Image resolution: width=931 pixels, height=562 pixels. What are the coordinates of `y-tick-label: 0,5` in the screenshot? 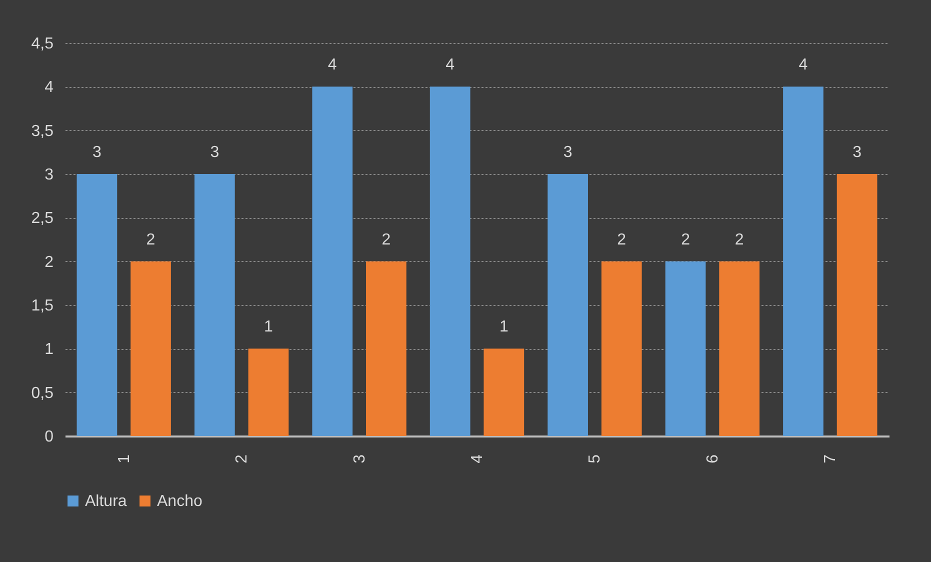 It's located at (42, 393).